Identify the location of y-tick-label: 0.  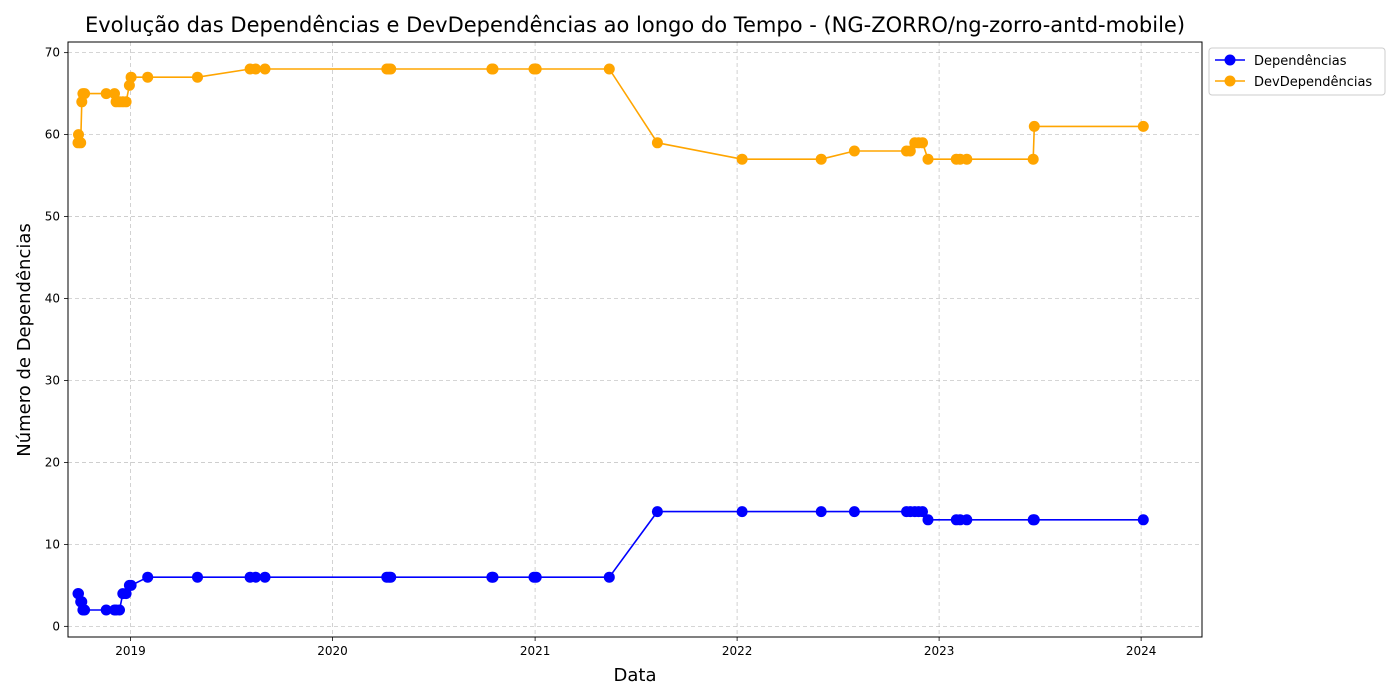
(56, 626).